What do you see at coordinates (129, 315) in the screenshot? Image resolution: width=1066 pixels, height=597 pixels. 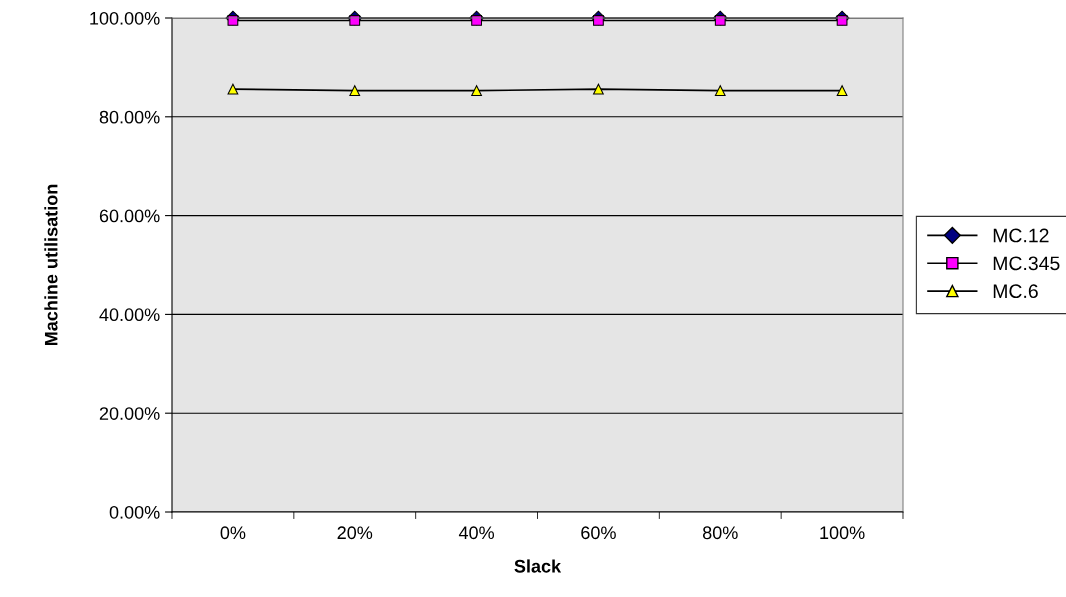 I see `y-tick-label: 40.00%` at bounding box center [129, 315].